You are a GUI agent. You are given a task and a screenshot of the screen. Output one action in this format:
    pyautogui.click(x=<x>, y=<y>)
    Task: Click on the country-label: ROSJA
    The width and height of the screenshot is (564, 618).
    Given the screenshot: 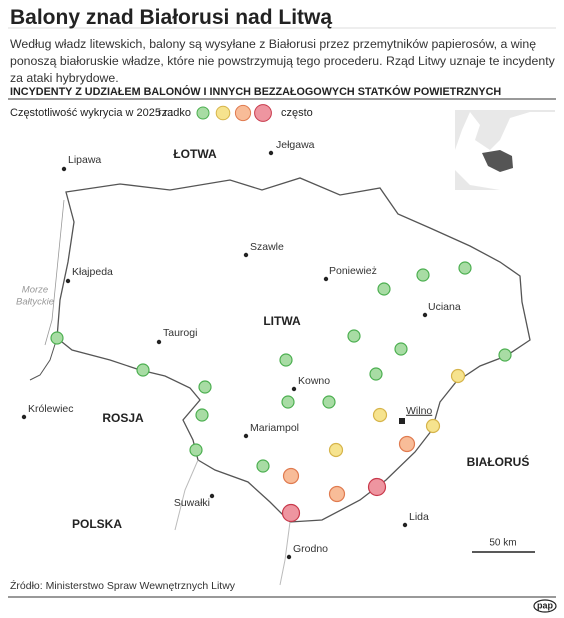 What is the action you would take?
    pyautogui.click(x=123, y=418)
    